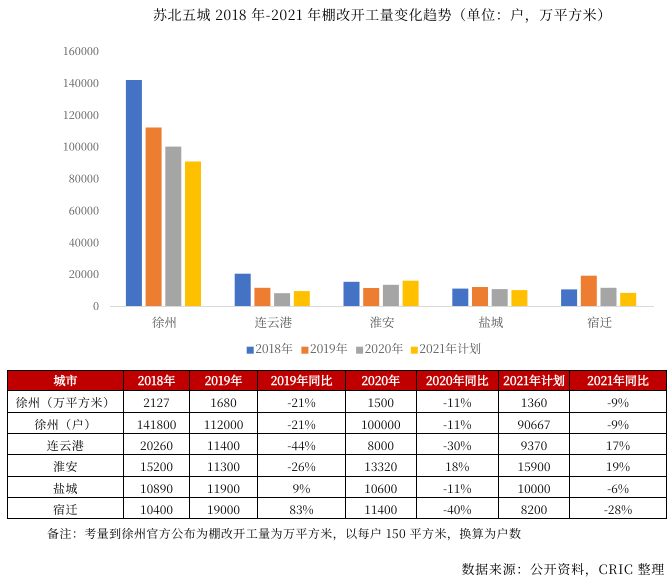  What do you see at coordinates (450, 348) in the screenshot?
I see `svg-text: 2021年计划` at bounding box center [450, 348].